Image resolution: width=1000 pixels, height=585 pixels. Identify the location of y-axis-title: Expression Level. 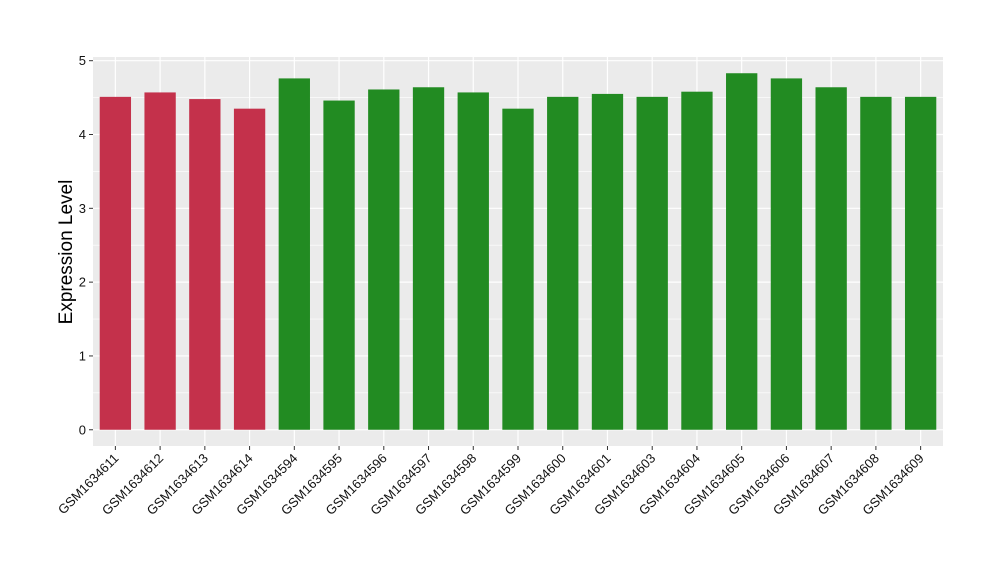
(66, 252).